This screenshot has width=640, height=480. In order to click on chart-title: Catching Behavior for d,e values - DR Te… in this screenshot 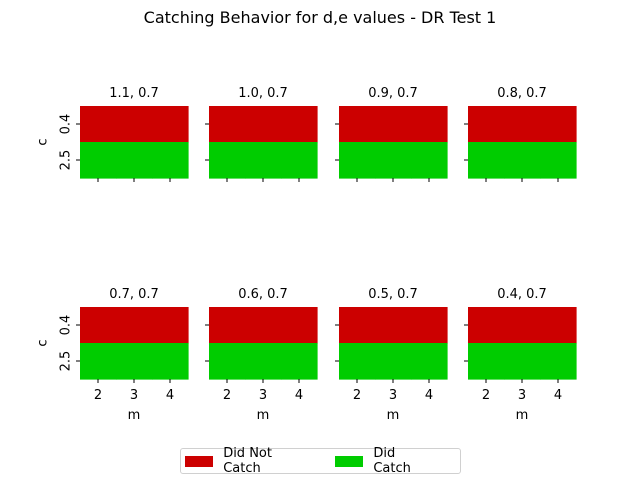, I will do `click(320, 17)`.